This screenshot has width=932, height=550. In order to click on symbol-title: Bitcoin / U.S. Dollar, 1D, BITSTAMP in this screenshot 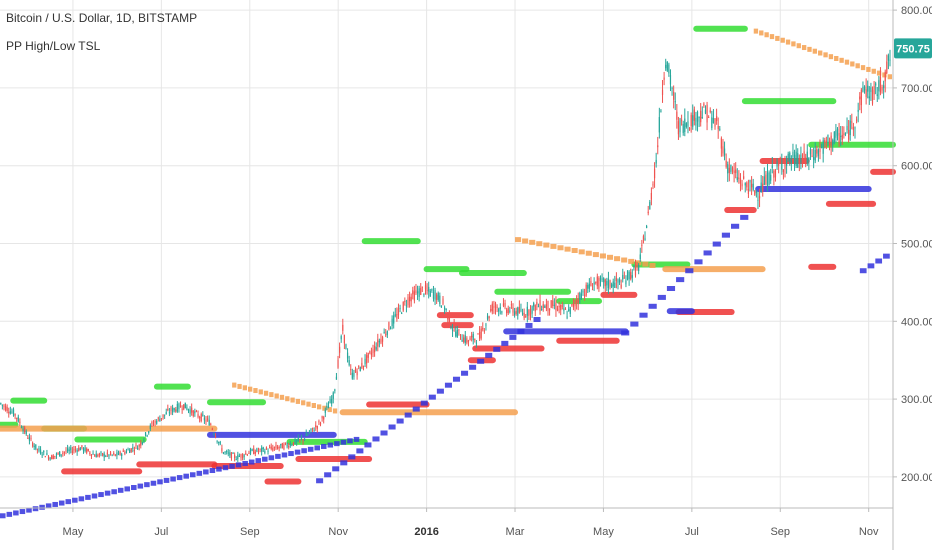, I will do `click(102, 18)`.